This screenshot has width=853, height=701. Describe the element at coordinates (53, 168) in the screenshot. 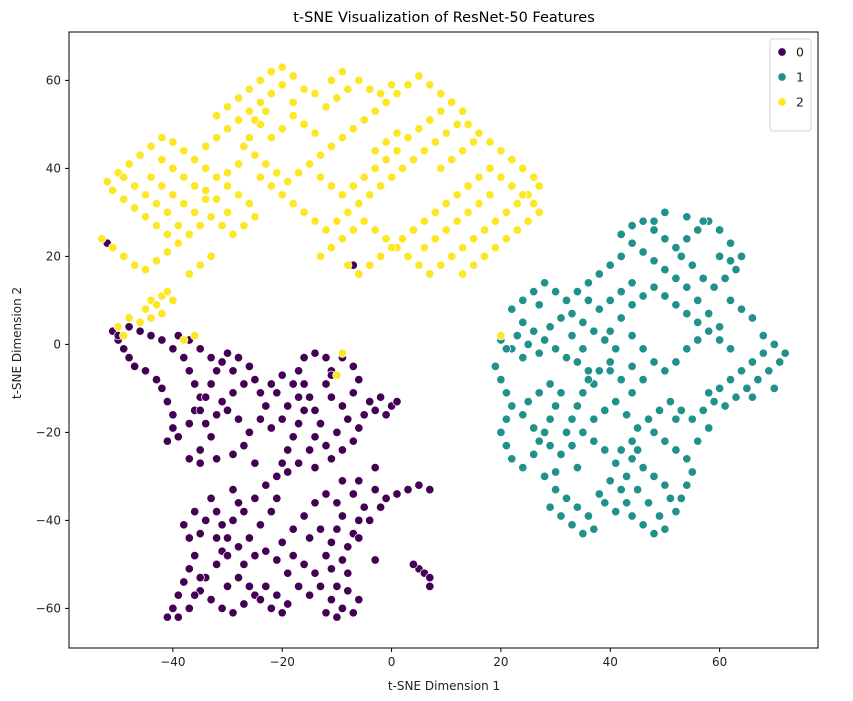

I see `y-tick-label: 40` at that location.